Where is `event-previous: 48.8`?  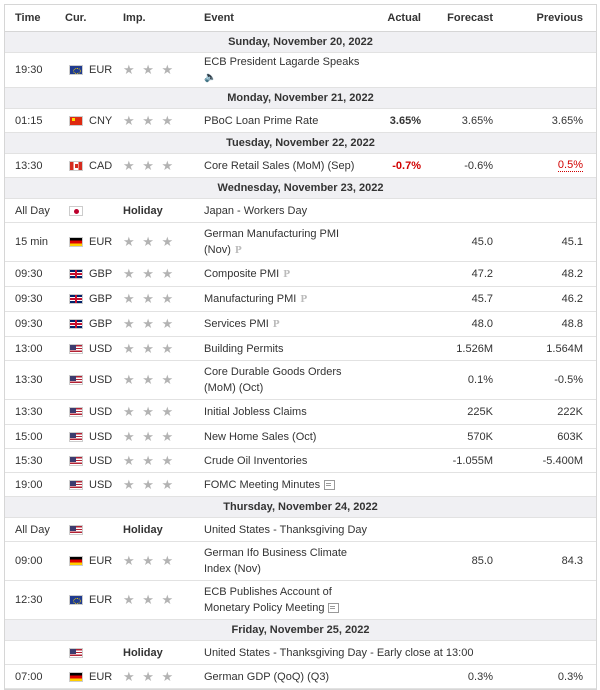
event-previous: 48.8 is located at coordinates (572, 324).